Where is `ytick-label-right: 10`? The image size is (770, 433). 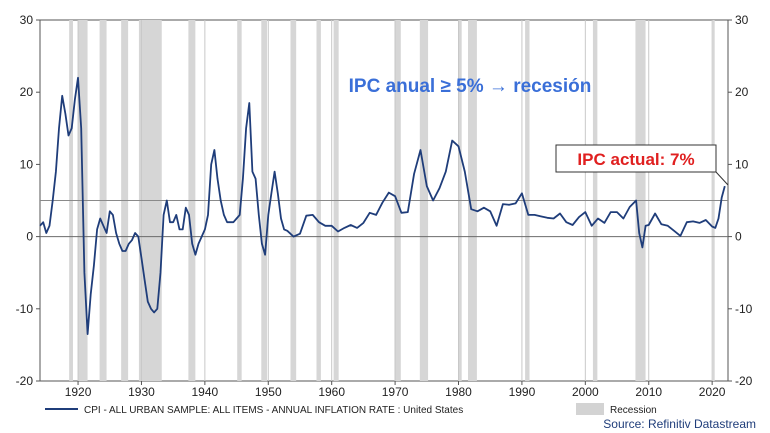 ytick-label-right: 10 is located at coordinates (742, 164).